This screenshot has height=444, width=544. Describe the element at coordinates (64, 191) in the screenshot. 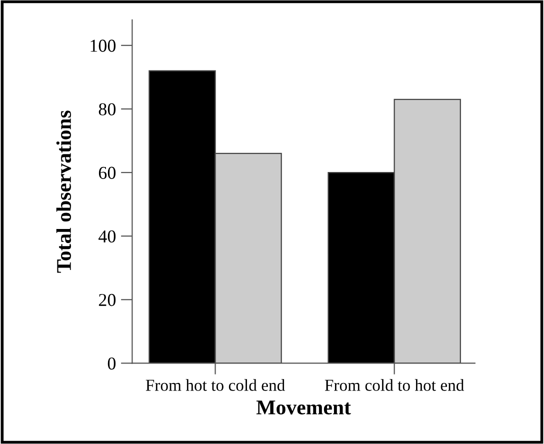

I see `y-axis-title: Total observations` at that location.